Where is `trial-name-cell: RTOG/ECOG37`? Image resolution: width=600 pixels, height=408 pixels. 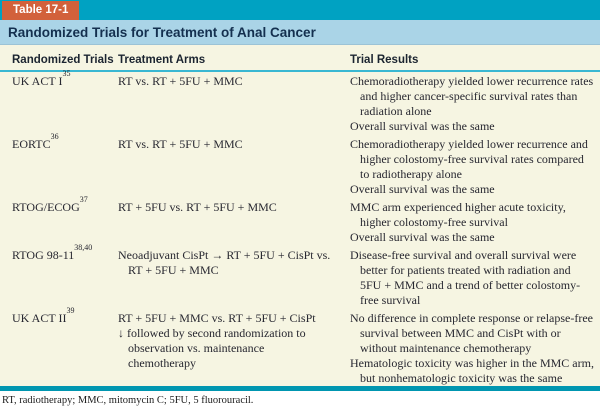
trial-name-cell: RTOG/ECOG37 is located at coordinates (59, 220).